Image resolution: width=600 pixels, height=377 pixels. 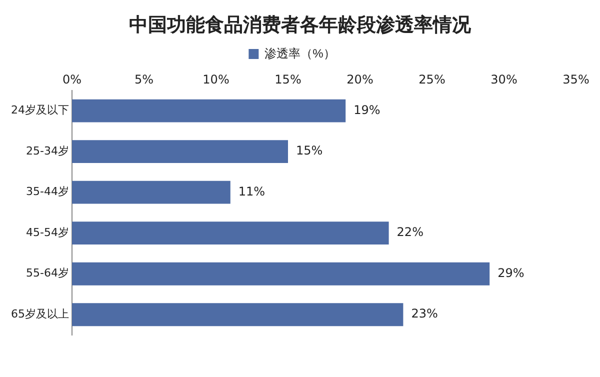 What do you see at coordinates (72, 79) in the screenshot?
I see `x-tick-label: 0%` at bounding box center [72, 79].